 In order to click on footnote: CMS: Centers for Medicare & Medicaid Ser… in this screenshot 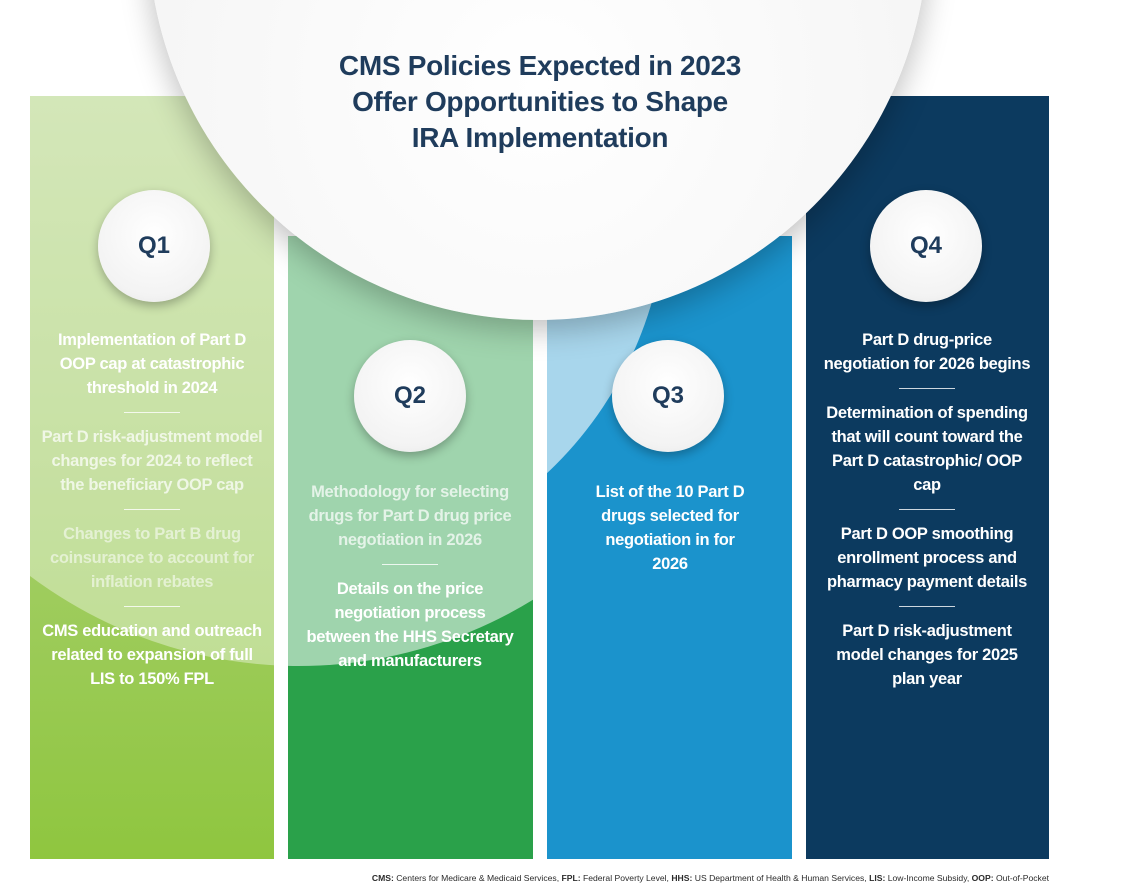, I will do `click(710, 878)`.